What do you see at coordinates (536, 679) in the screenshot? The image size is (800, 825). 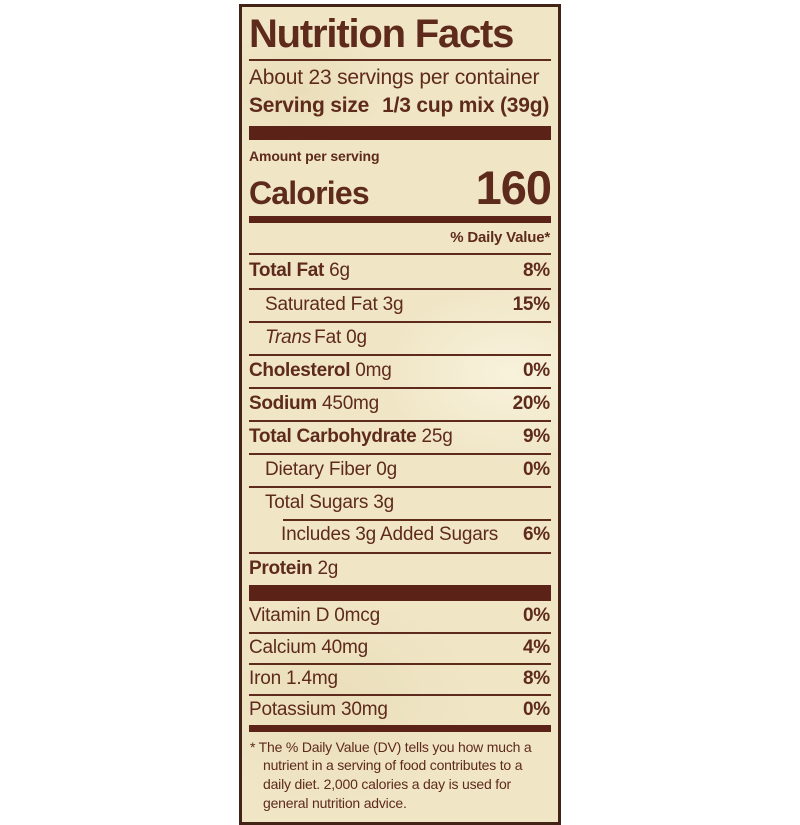 I see `vitamin-daily-value: 8%` at bounding box center [536, 679].